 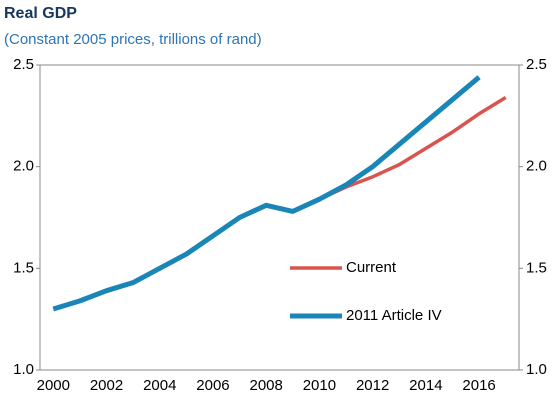 What do you see at coordinates (106, 385) in the screenshot?
I see `x-tick-label: 2002` at bounding box center [106, 385].